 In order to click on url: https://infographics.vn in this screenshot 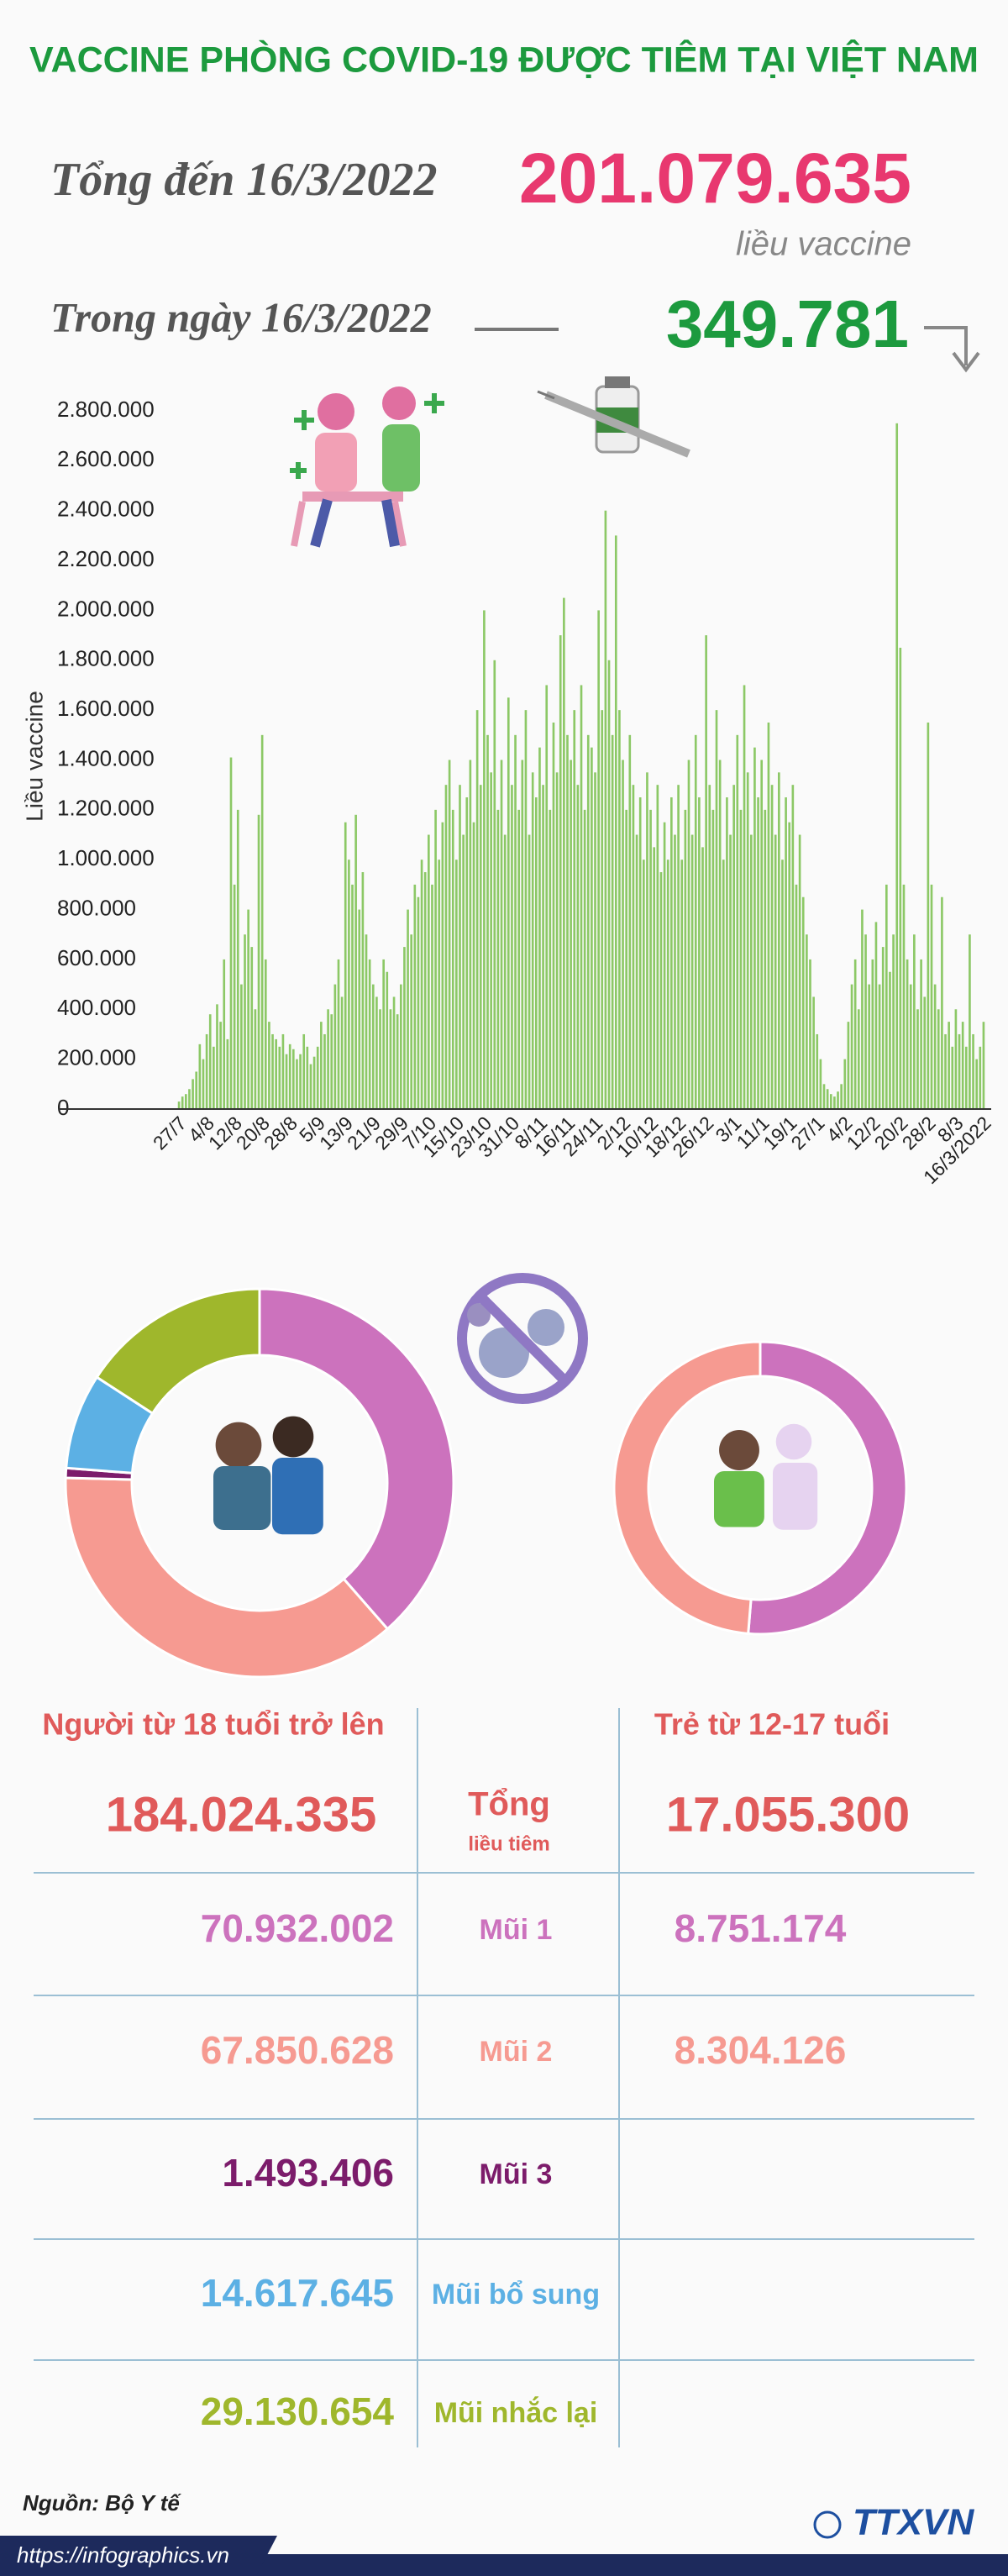, I will do `click(123, 2555)`.